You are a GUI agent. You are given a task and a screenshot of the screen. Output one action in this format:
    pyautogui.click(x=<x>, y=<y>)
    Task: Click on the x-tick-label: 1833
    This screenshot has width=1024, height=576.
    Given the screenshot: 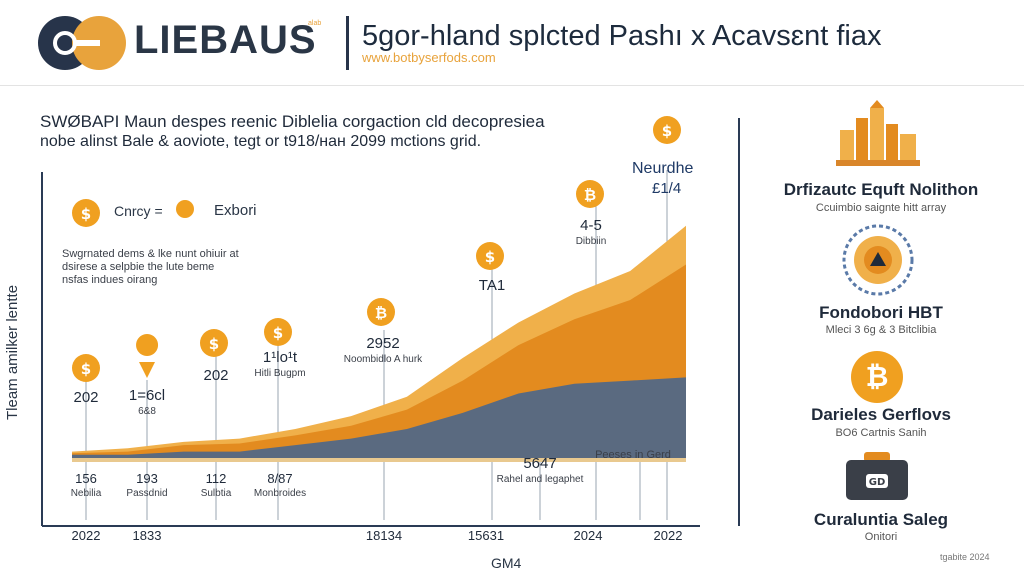 What is the action you would take?
    pyautogui.click(x=147, y=535)
    